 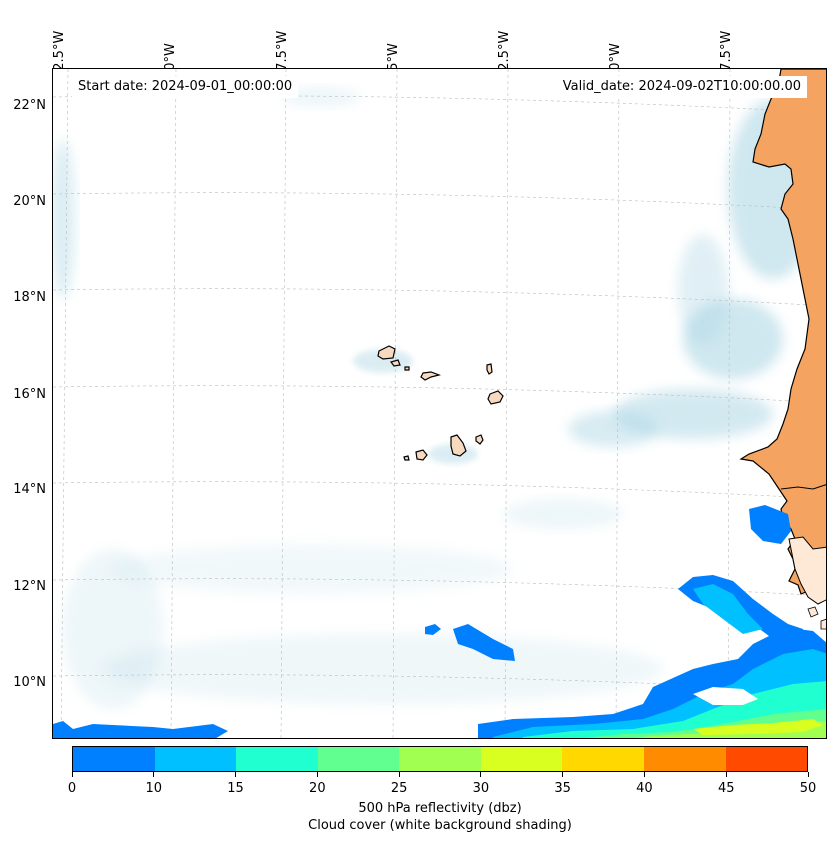 I want to click on lat-label-16n: 16°N, so click(x=29, y=394).